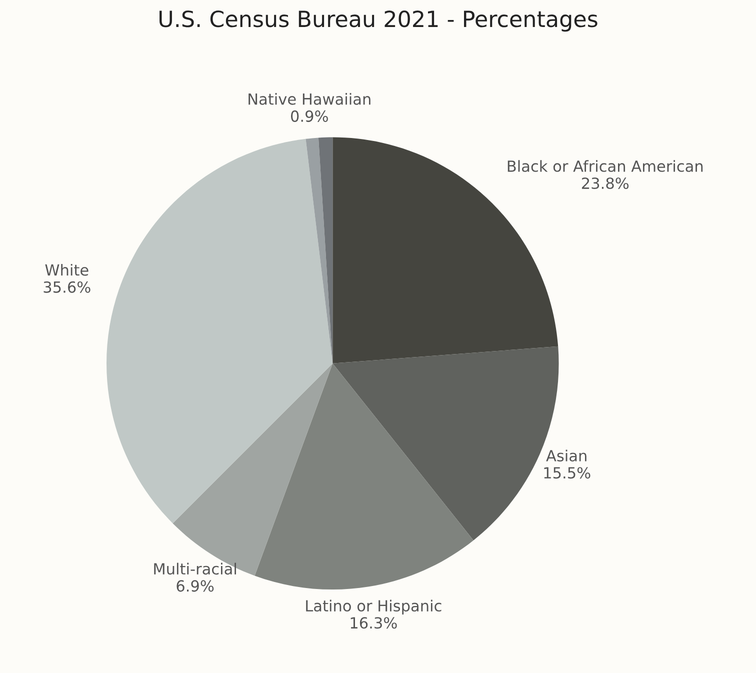  Describe the element at coordinates (379, 21) in the screenshot. I see `chart-title: U.S. Census Bureau 2021 - Percentages` at that location.